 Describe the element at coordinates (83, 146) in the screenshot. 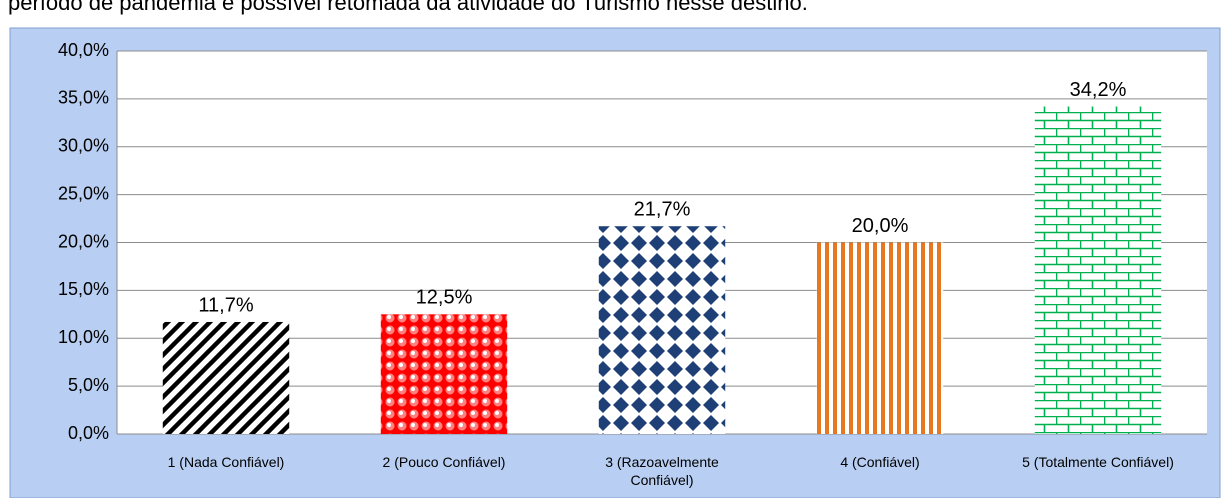

I see `y-tick-label: 30,0%` at that location.